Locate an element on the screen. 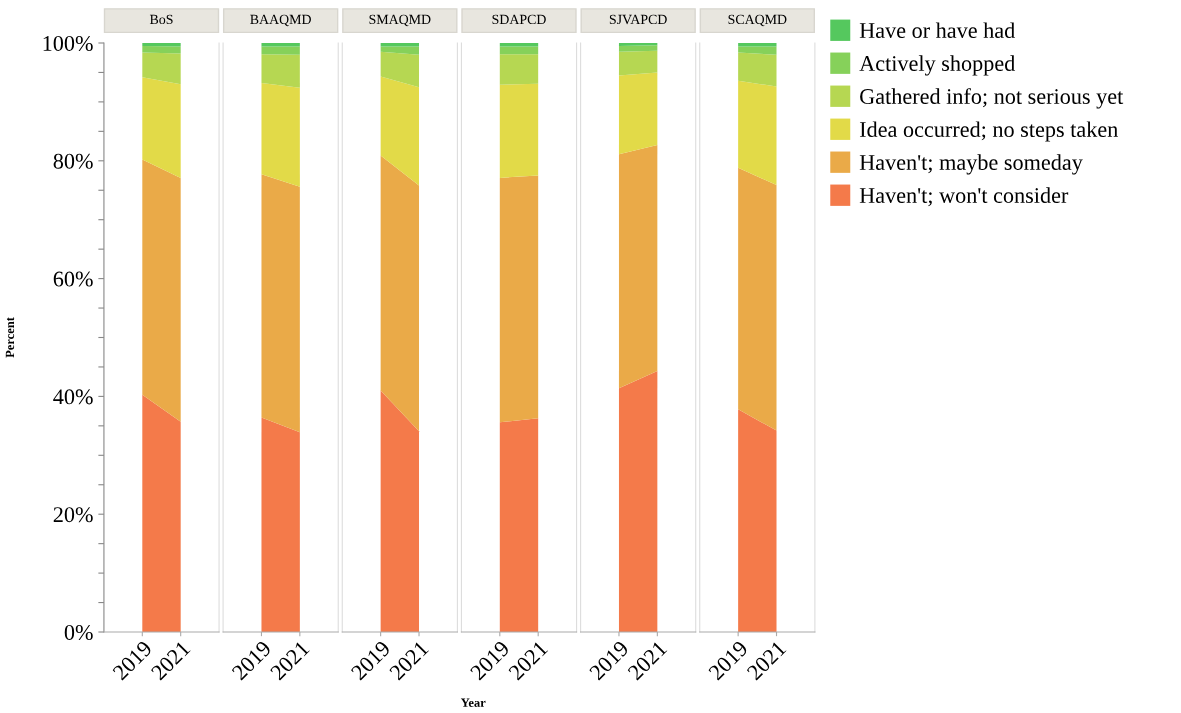 Image resolution: width=1181 pixels, height=713 pixels. chart-title: SMAQMD is located at coordinates (400, 20).